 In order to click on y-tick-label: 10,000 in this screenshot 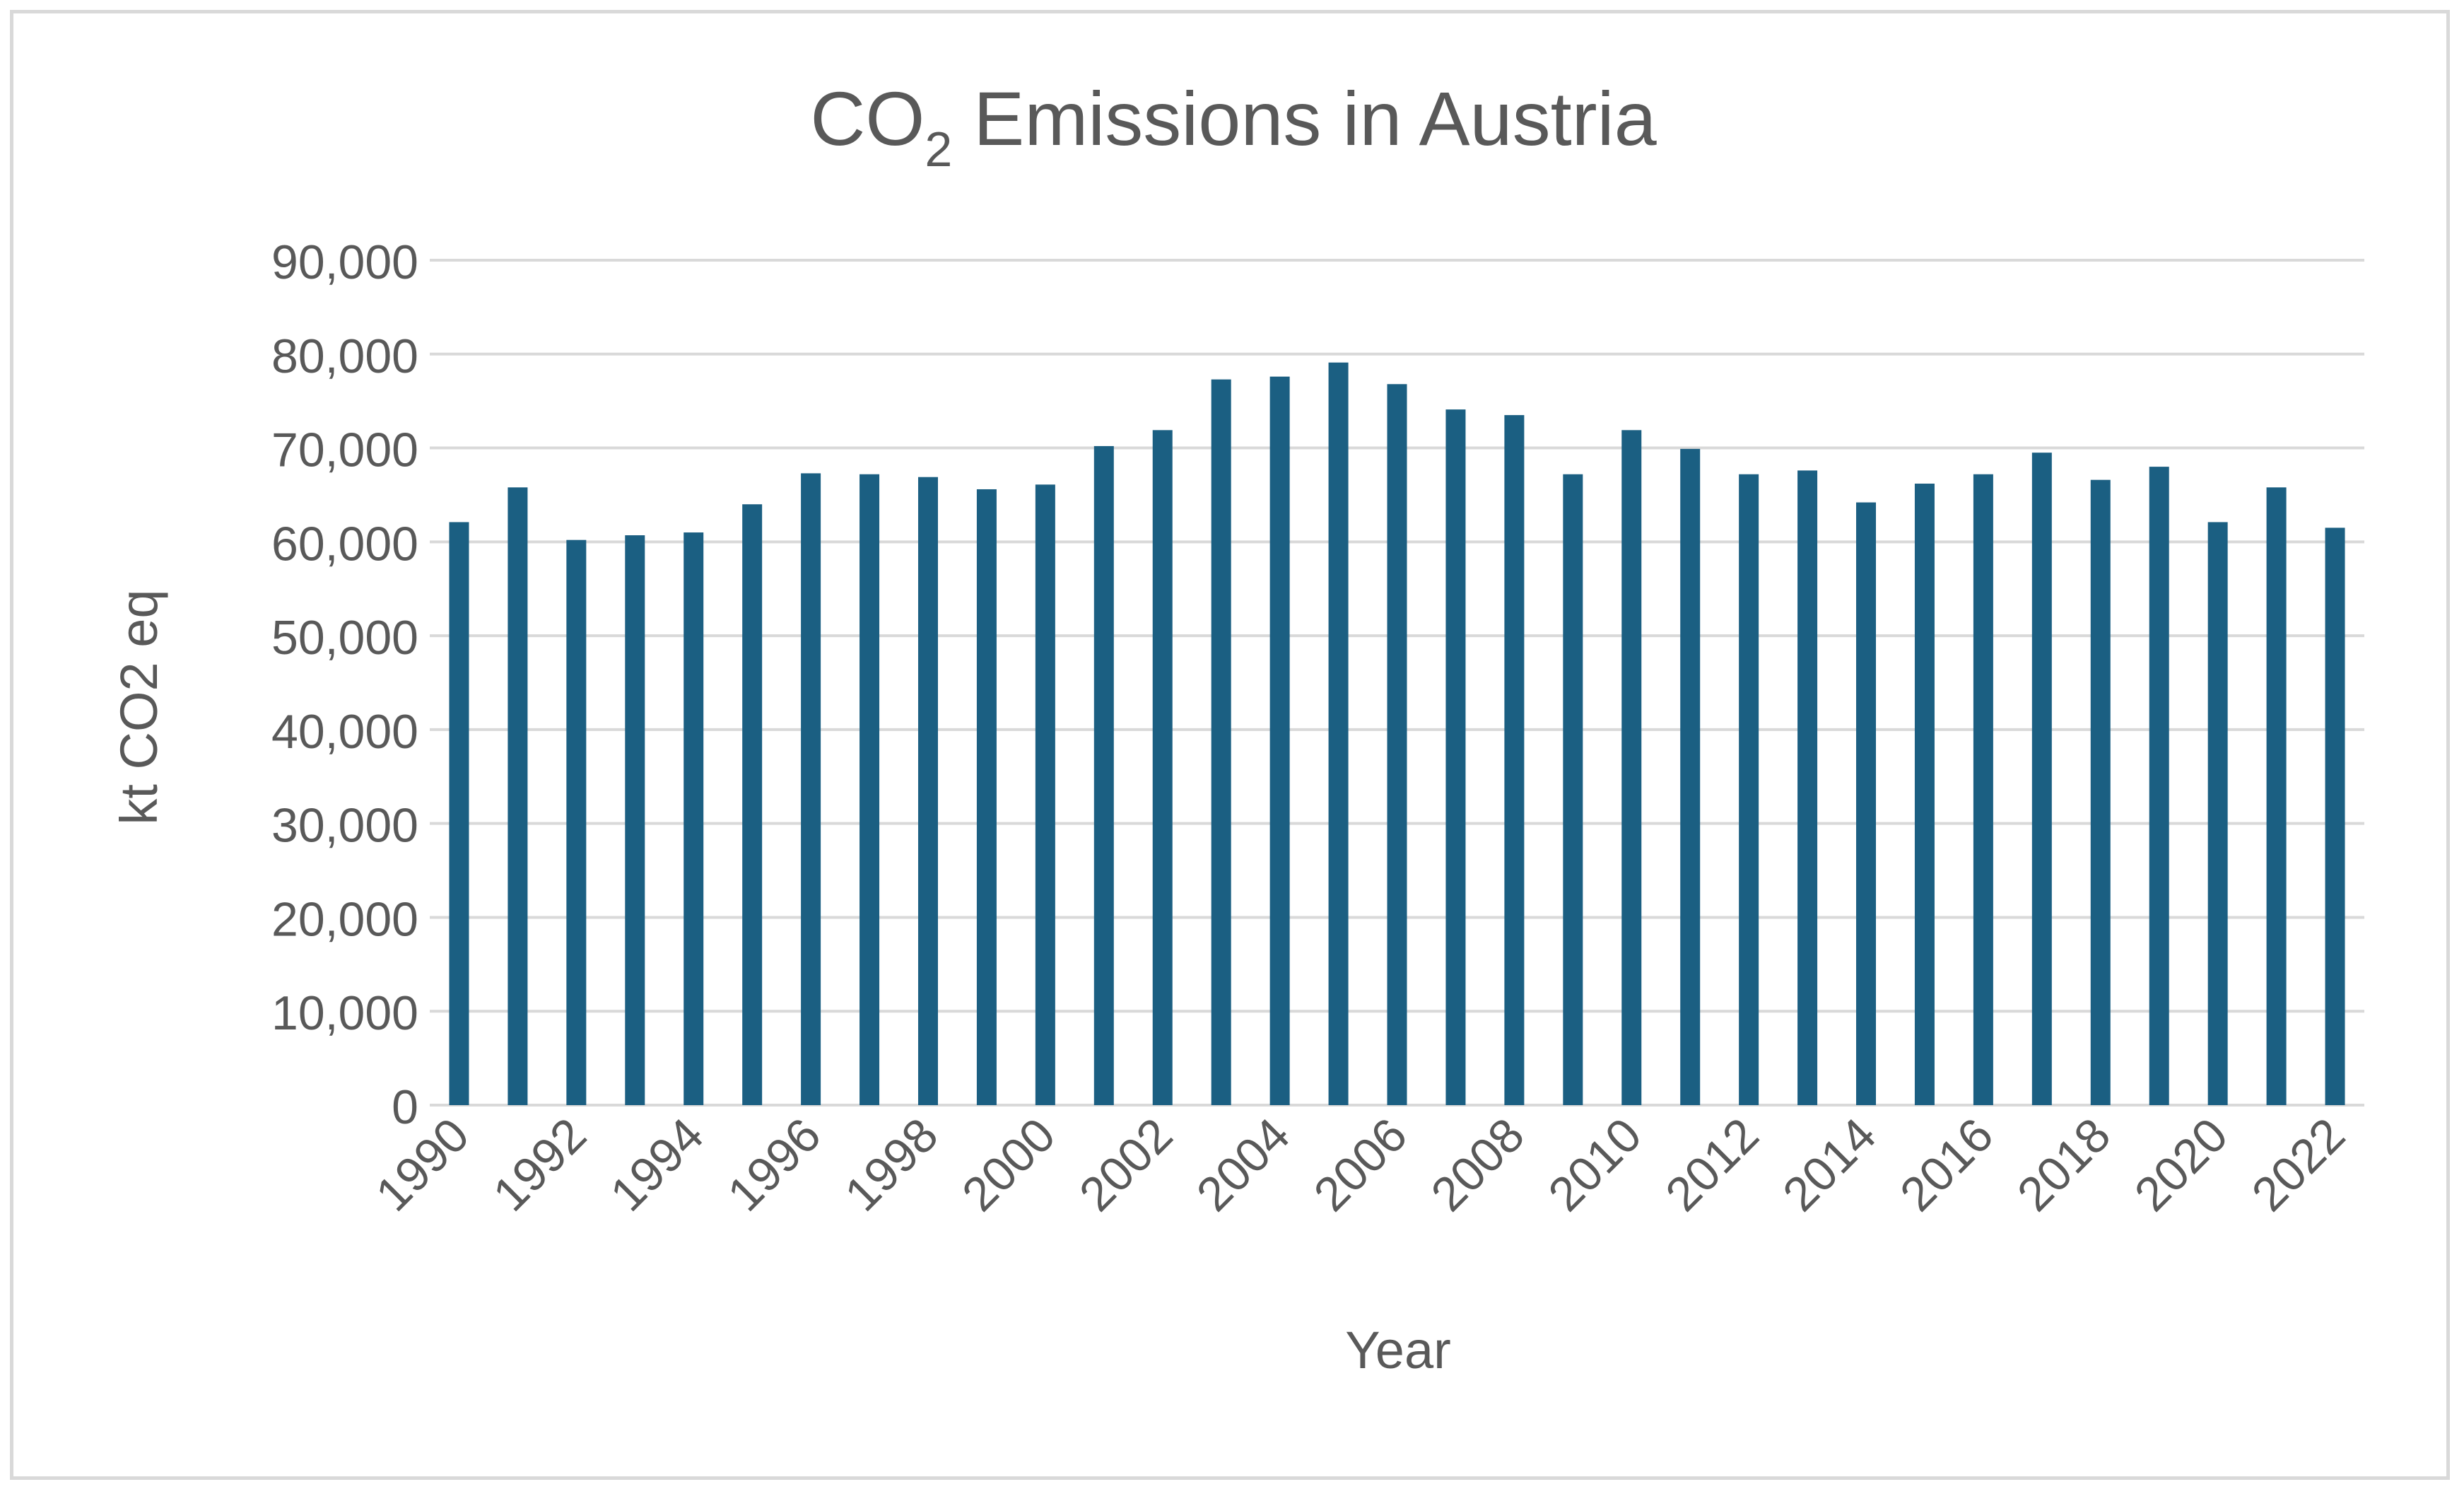, I will do `click(344, 1013)`.